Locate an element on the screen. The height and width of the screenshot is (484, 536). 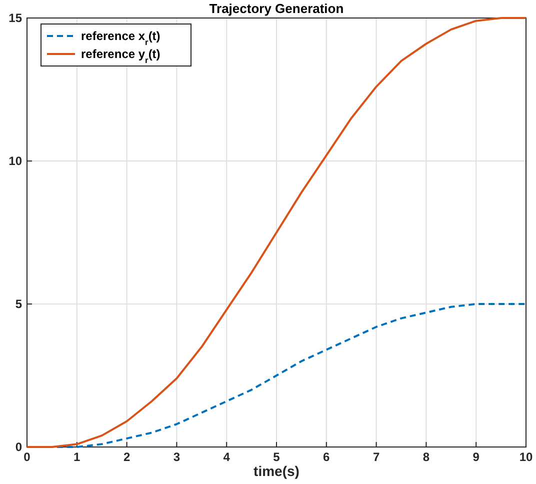
x-tick-label: 0 is located at coordinates (27, 457).